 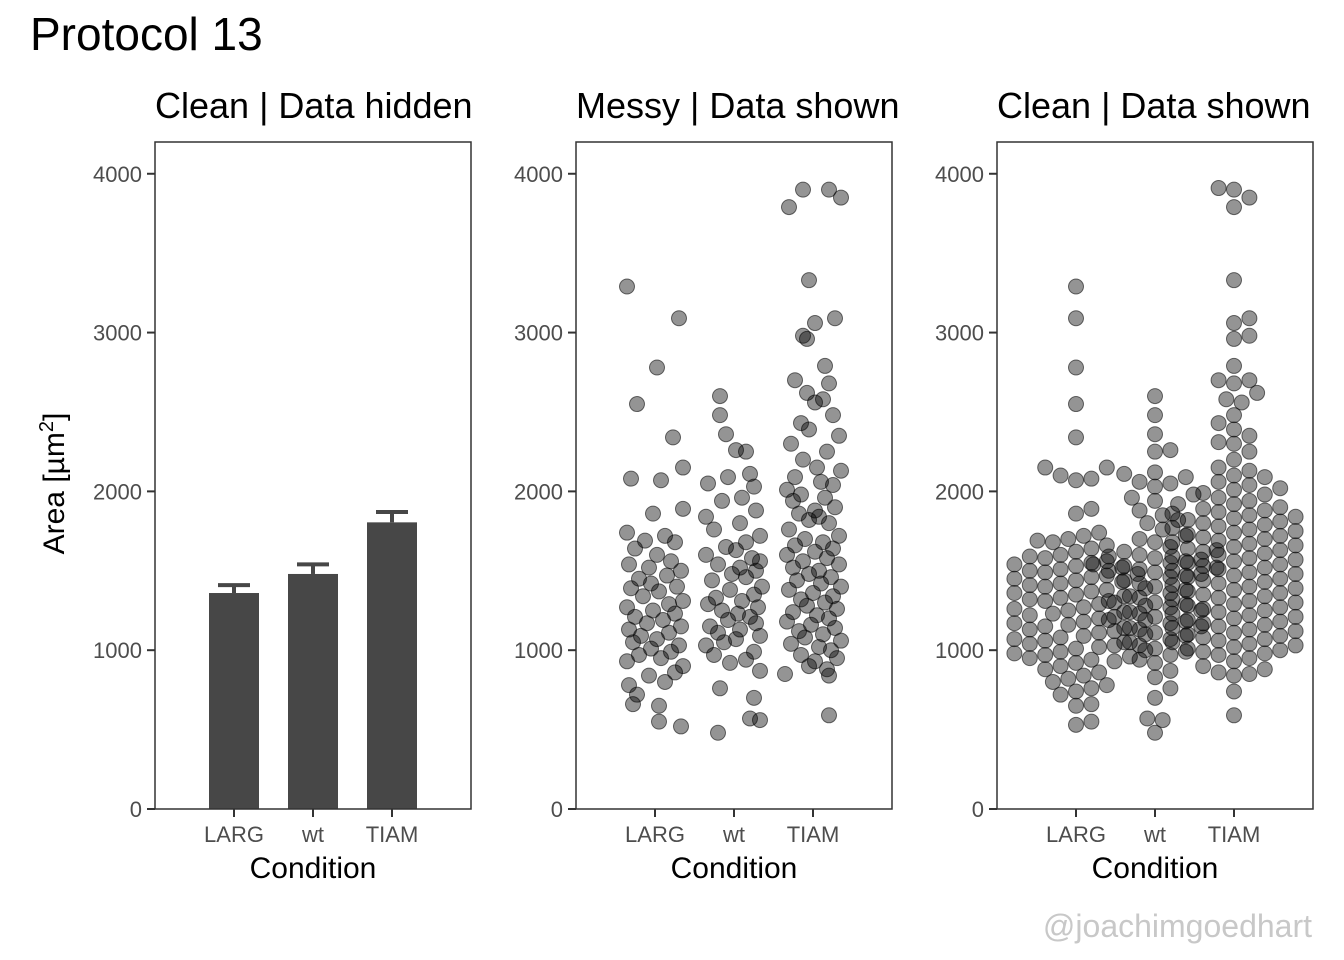 What do you see at coordinates (1154, 105) in the screenshot?
I see `panel-title: Clean | Data shown` at bounding box center [1154, 105].